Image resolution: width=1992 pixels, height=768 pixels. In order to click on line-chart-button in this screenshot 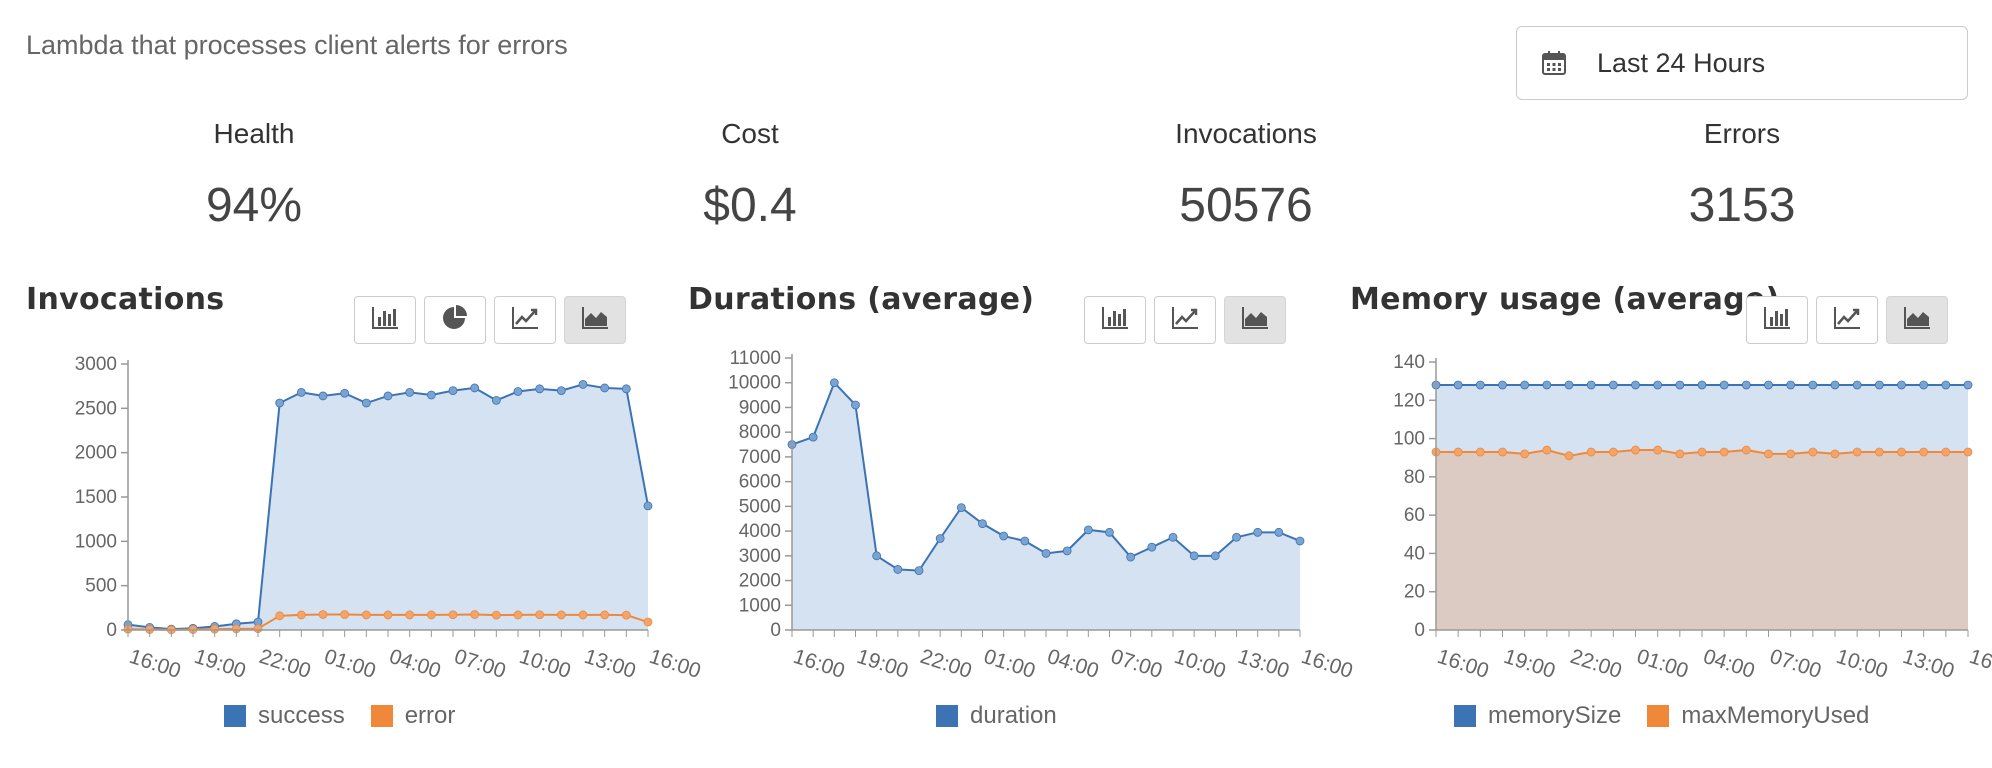, I will do `click(1185, 320)`.